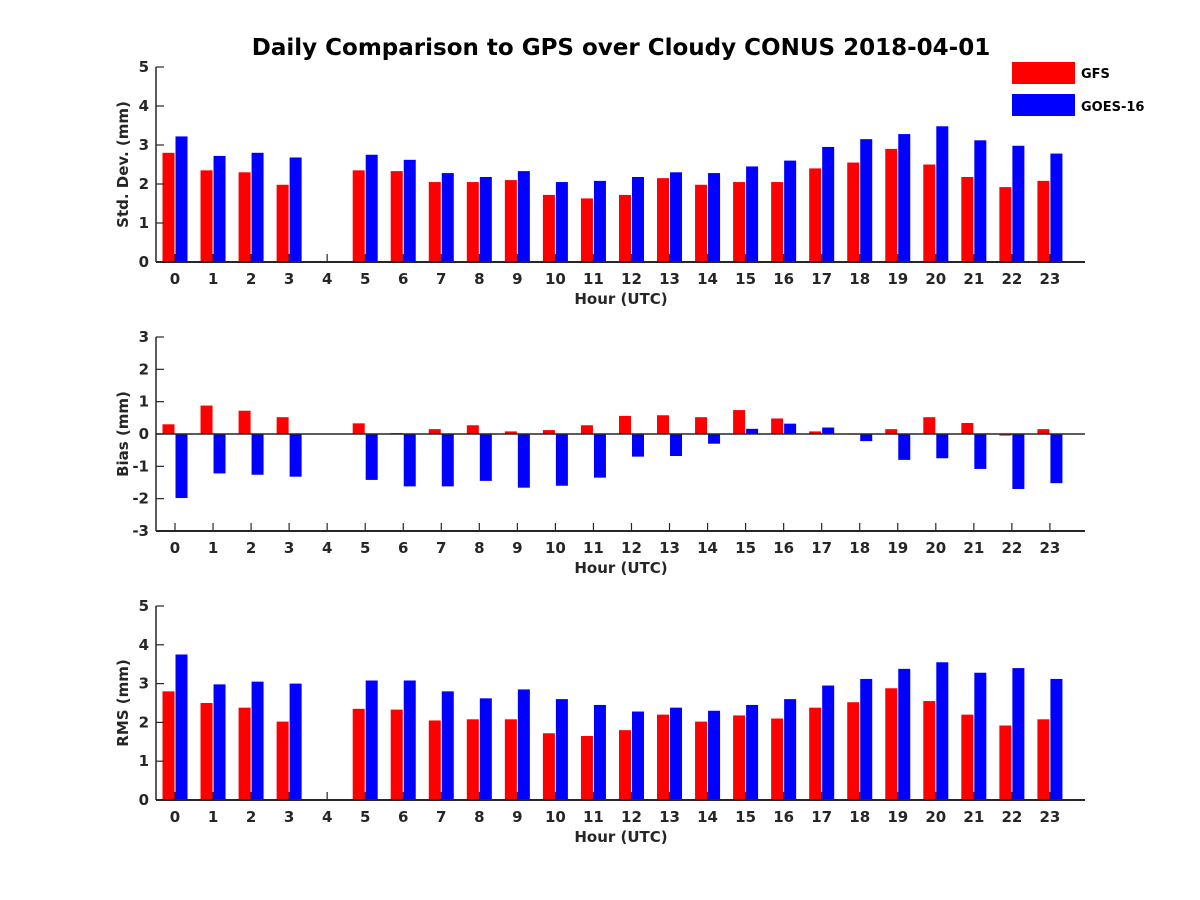  I want to click on x-tick-label: 2, so click(251, 279).